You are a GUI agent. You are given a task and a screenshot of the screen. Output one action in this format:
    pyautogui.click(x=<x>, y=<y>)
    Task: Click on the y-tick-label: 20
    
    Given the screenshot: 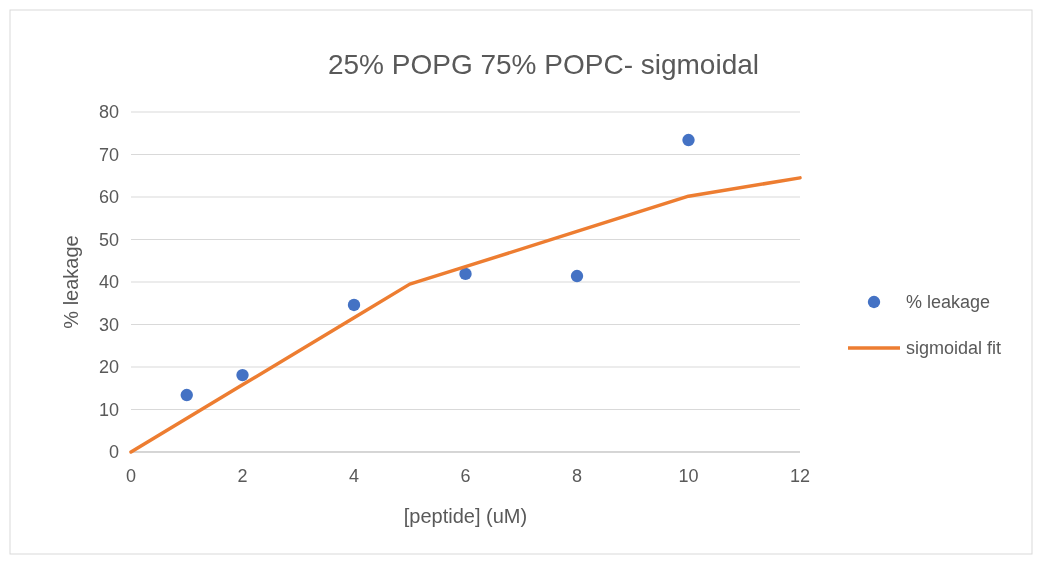 What is the action you would take?
    pyautogui.click(x=108, y=367)
    